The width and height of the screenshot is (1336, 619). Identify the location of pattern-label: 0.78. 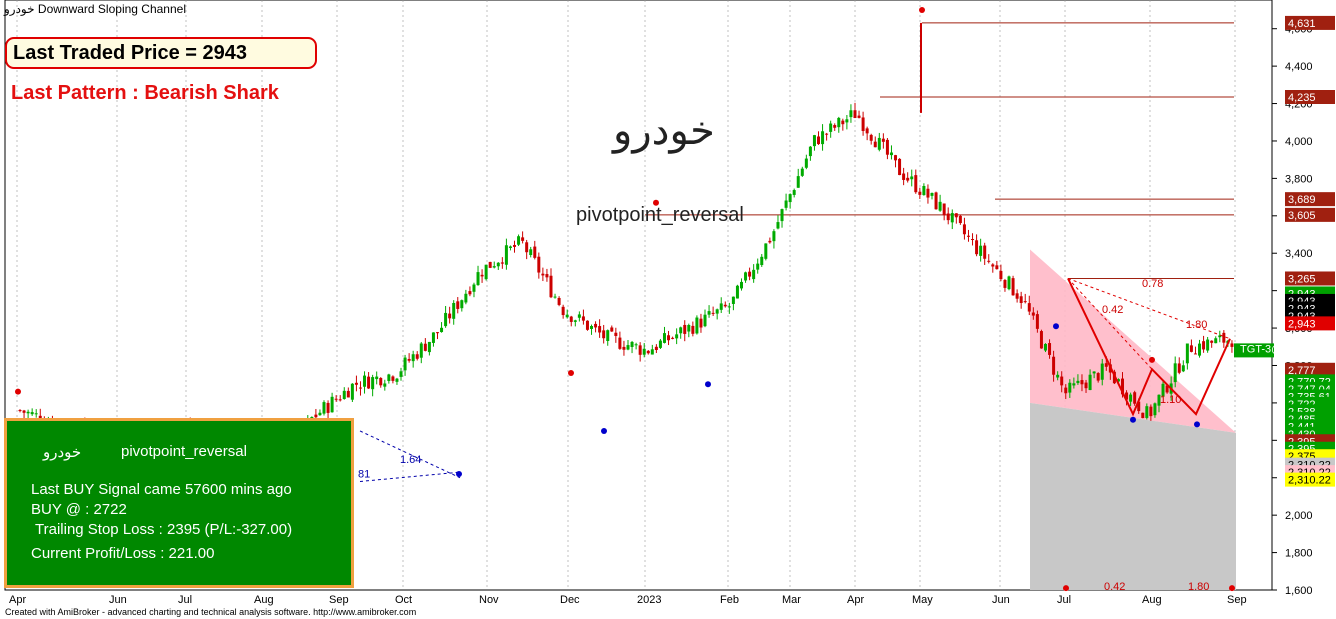
(1152, 284).